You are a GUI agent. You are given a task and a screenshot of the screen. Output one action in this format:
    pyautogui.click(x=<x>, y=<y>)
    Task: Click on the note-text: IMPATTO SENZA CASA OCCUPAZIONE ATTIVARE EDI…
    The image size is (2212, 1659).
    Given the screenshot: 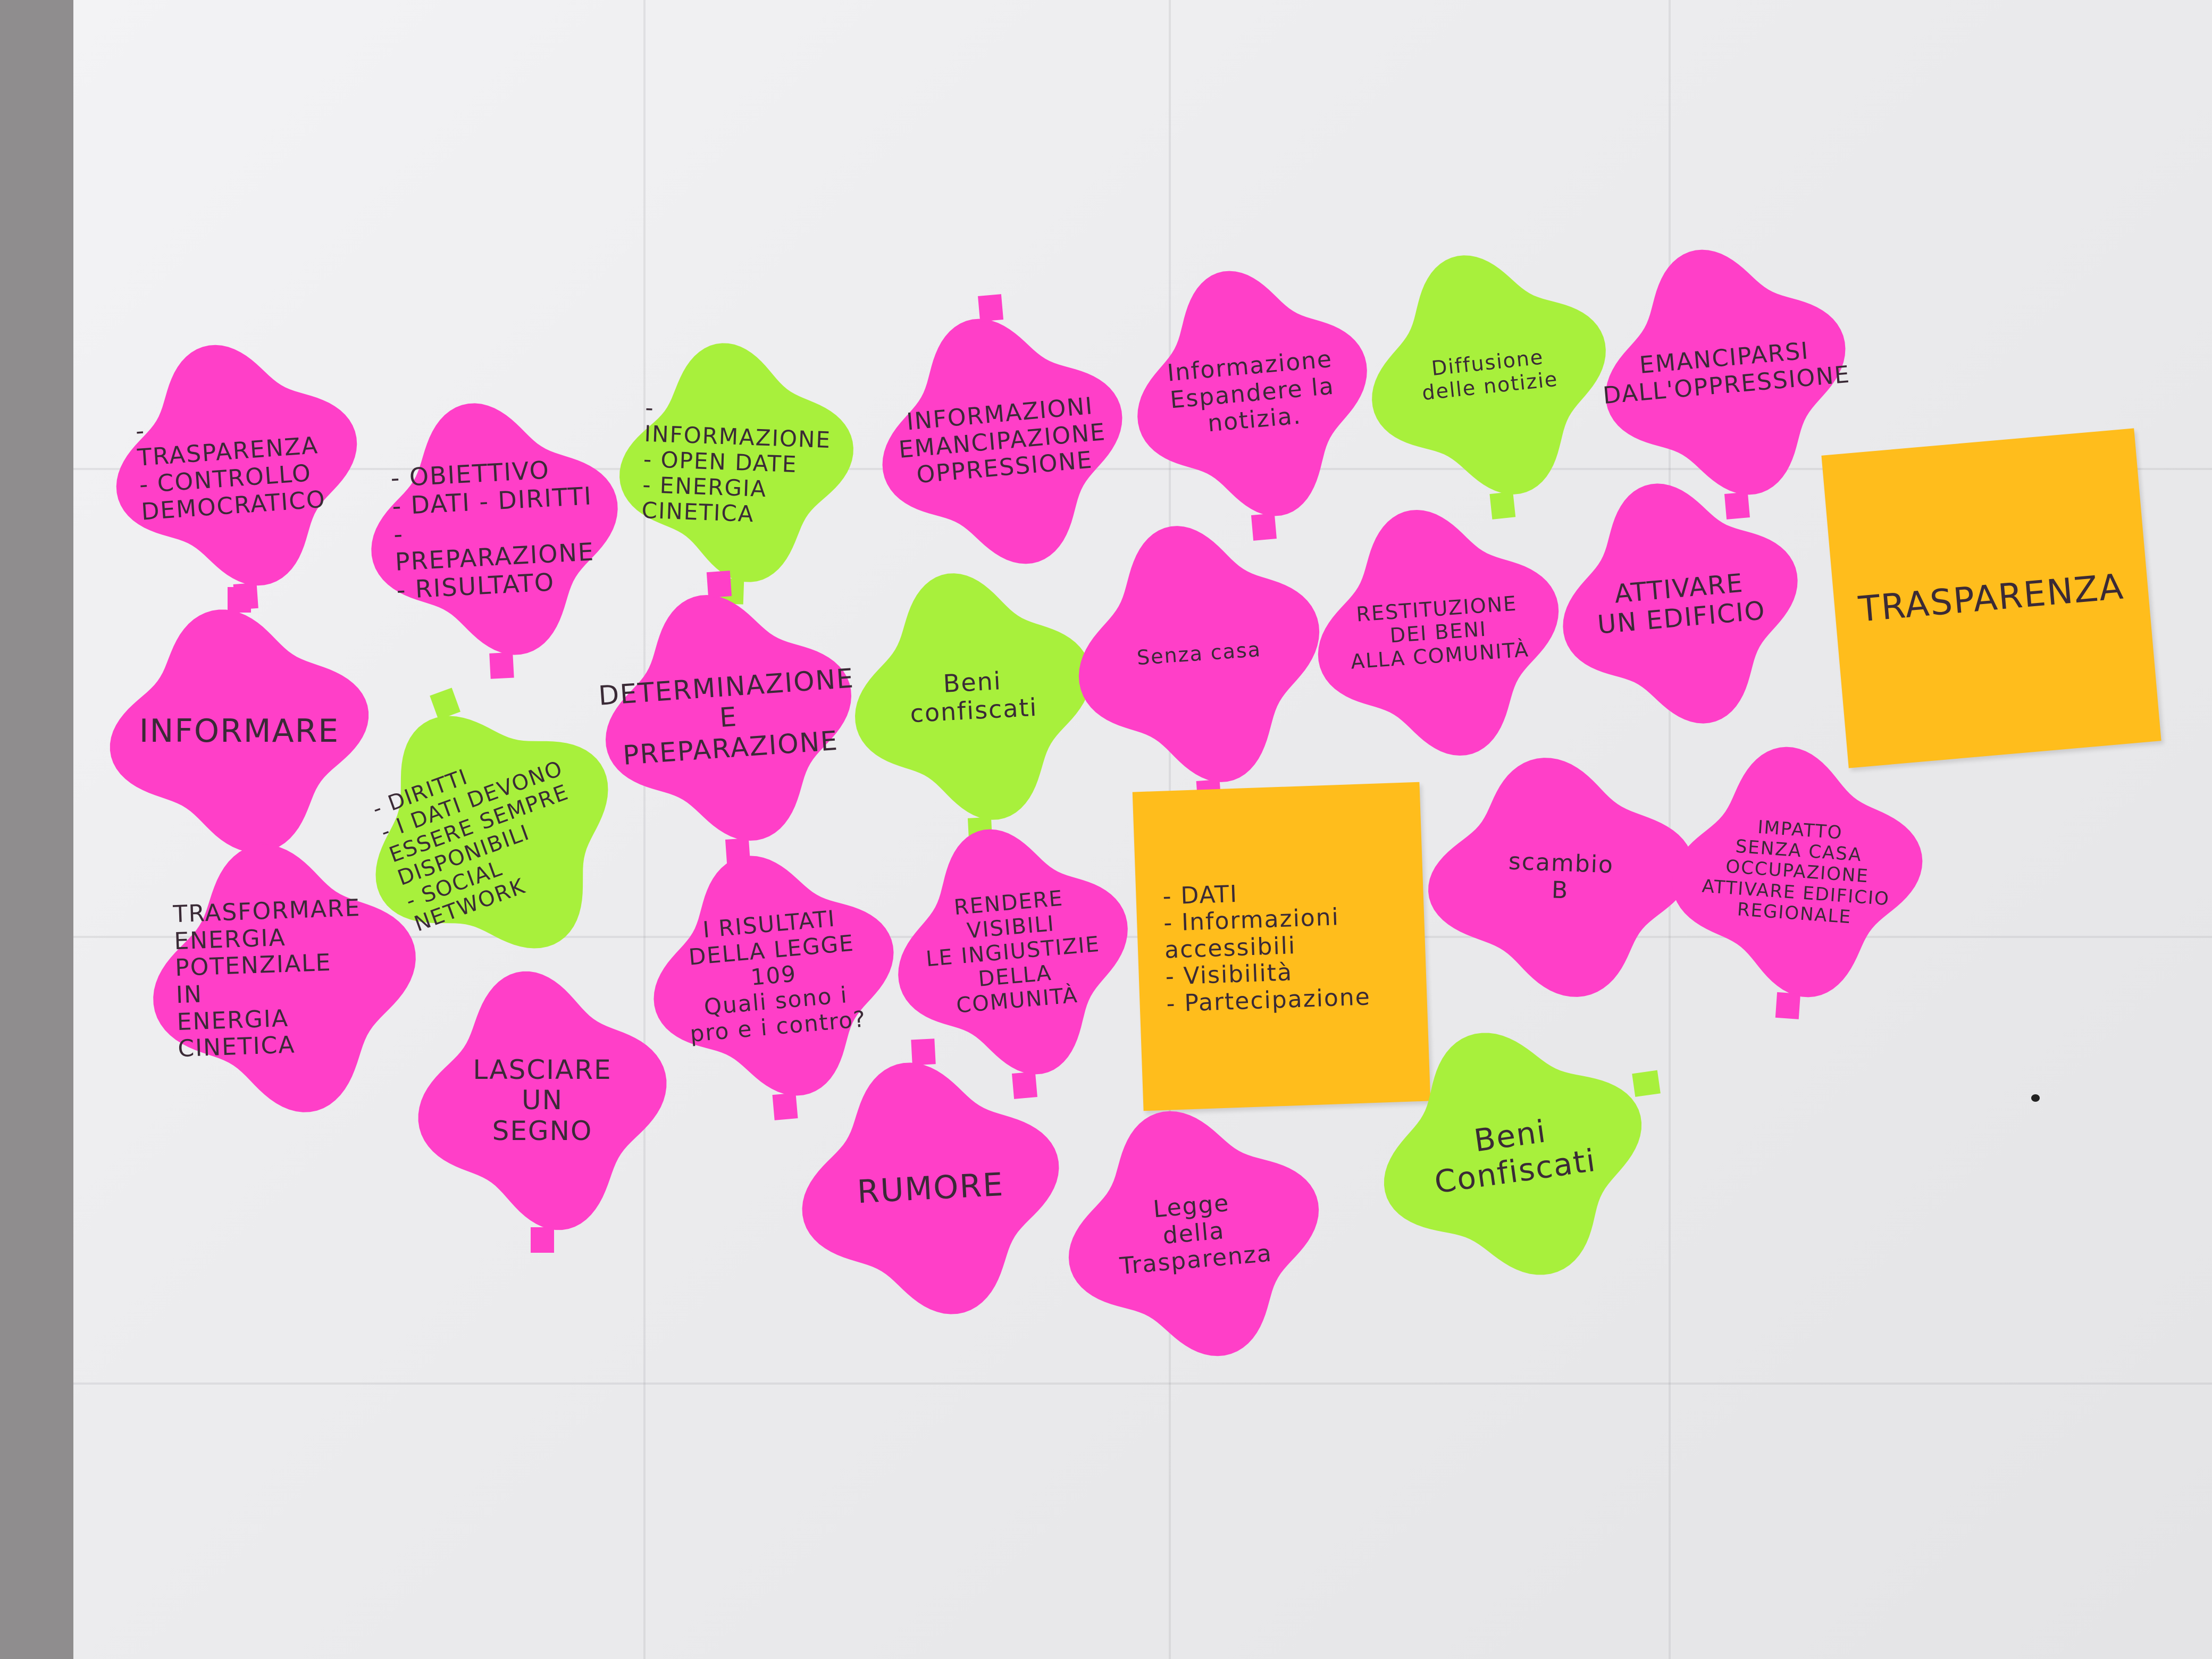 What is the action you would take?
    pyautogui.click(x=1797, y=872)
    